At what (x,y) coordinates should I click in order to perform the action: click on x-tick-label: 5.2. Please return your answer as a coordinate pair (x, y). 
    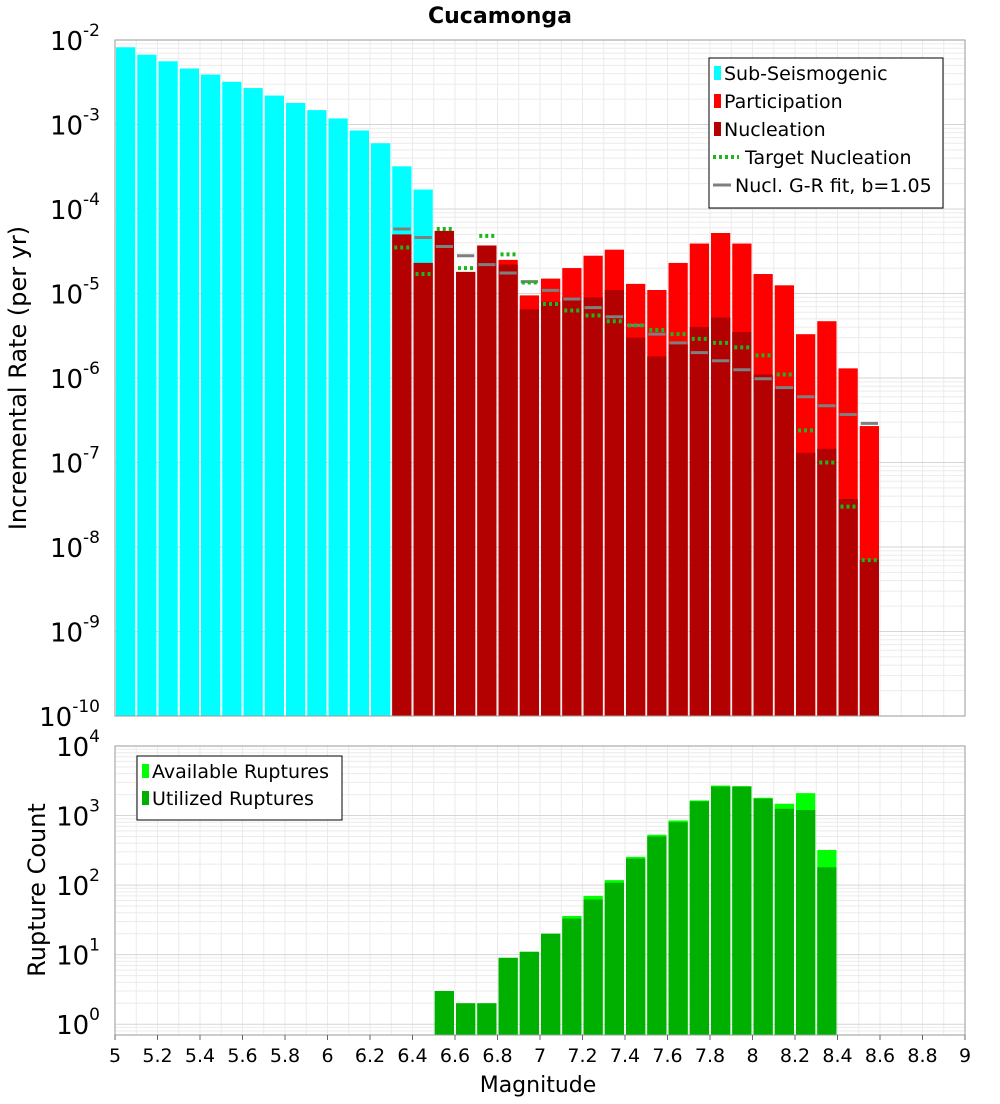
    Looking at the image, I should click on (157, 1056).